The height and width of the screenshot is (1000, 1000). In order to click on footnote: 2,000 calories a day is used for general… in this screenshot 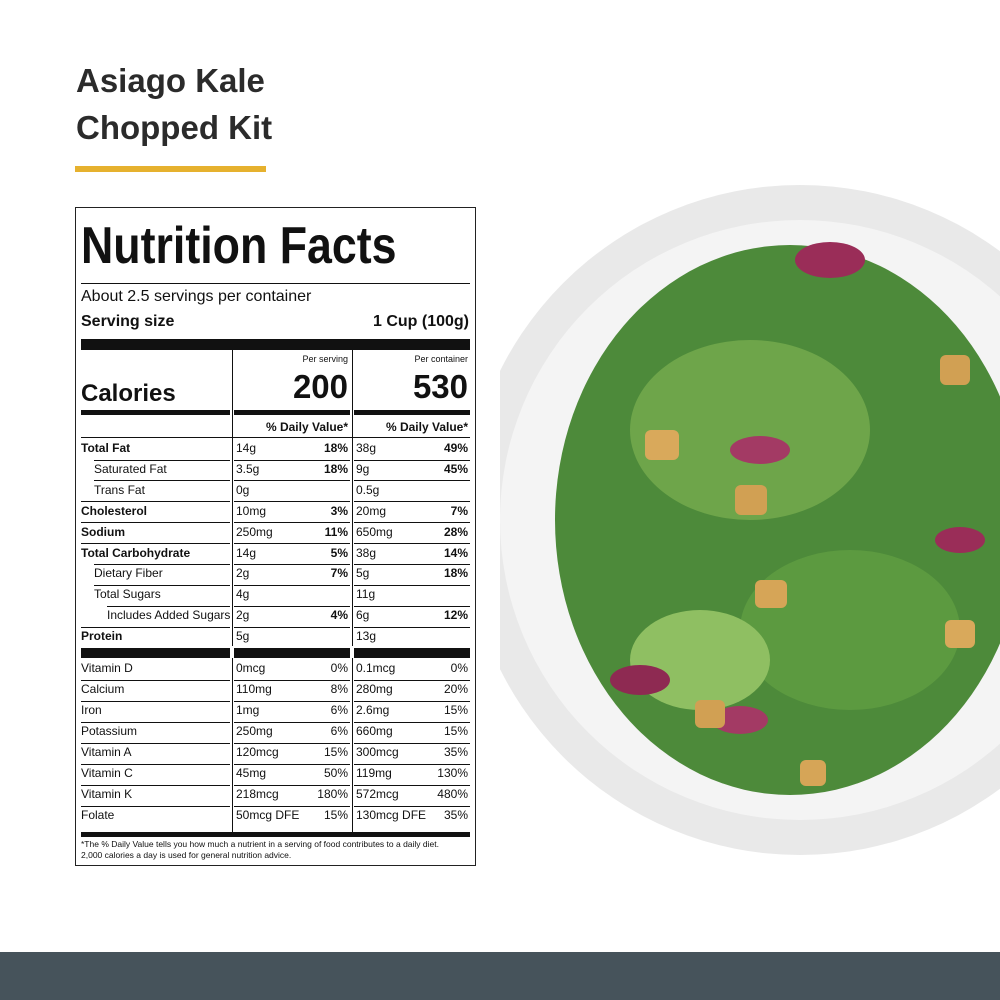, I will do `click(186, 855)`.